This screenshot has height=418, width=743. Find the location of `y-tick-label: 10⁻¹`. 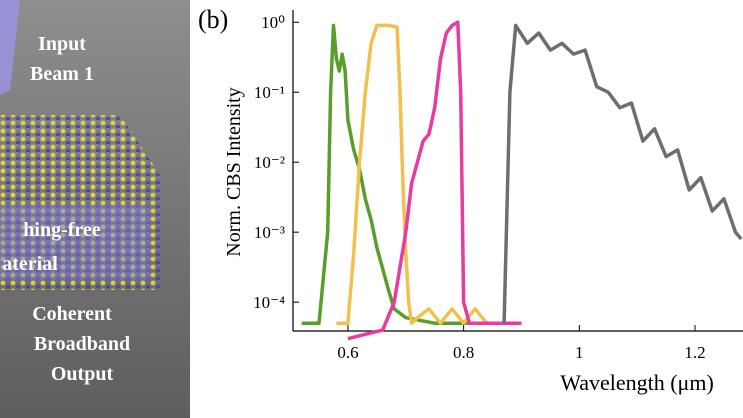

y-tick-label: 10⁻¹ is located at coordinates (269, 92).